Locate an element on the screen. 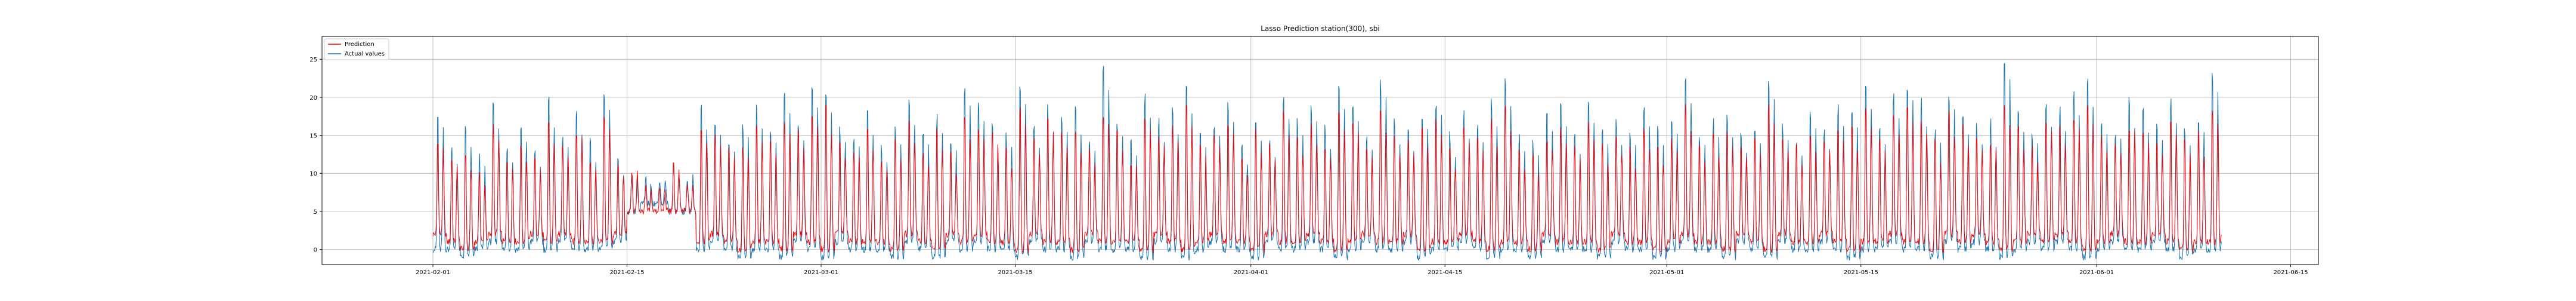 The image size is (2576, 301). x-tick-label: 2021-04-01 is located at coordinates (1251, 272).